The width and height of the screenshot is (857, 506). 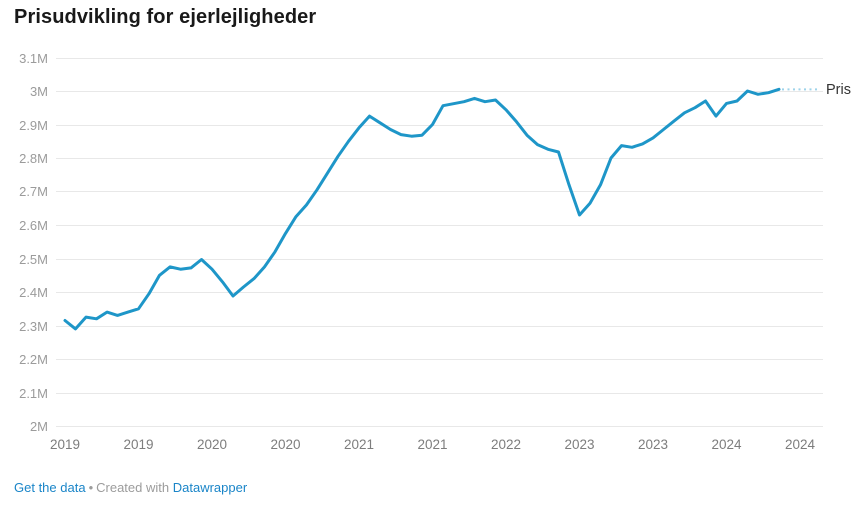 I want to click on y-axis-label: 2.4M, so click(x=33, y=292).